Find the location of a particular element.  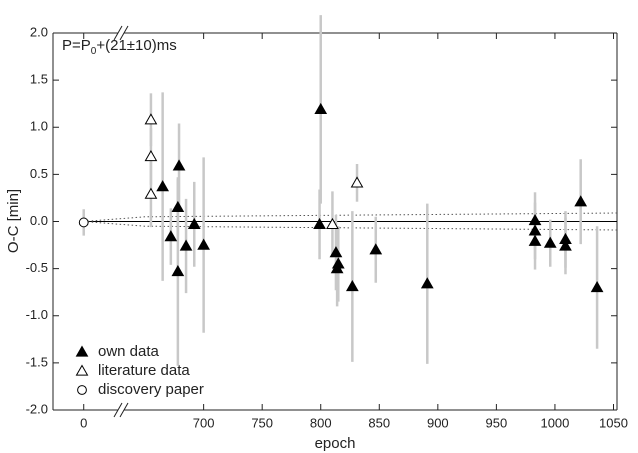

x-tick-label: 950 is located at coordinates (497, 422).